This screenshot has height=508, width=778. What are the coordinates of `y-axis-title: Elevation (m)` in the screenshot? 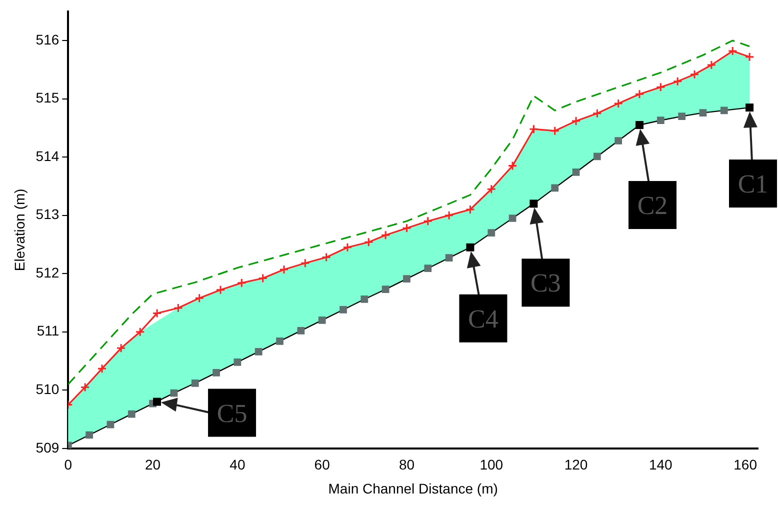 It's located at (19, 230).